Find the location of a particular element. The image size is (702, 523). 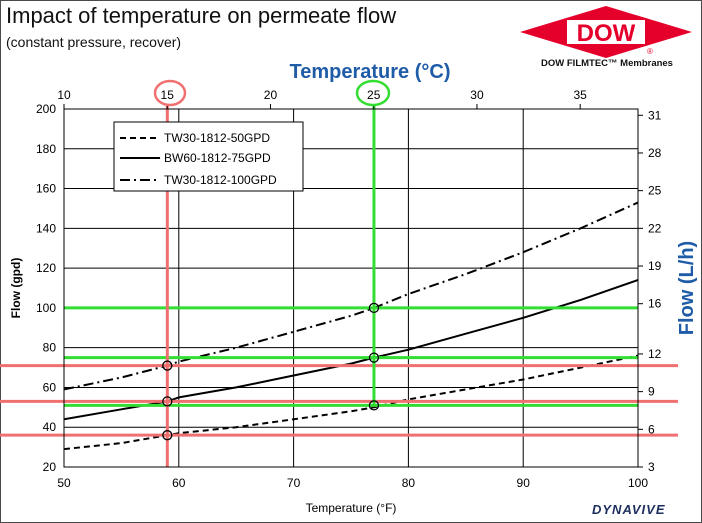

y-axis-label: Flow (gpd) is located at coordinates (16, 288).